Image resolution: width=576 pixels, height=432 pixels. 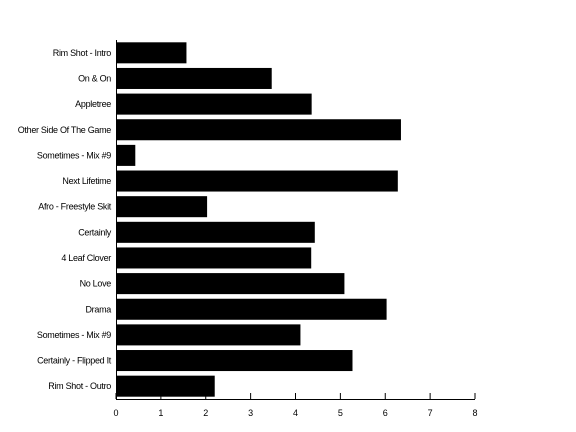 I want to click on category-label: Afro - Freestyle Skit, so click(x=75, y=207).